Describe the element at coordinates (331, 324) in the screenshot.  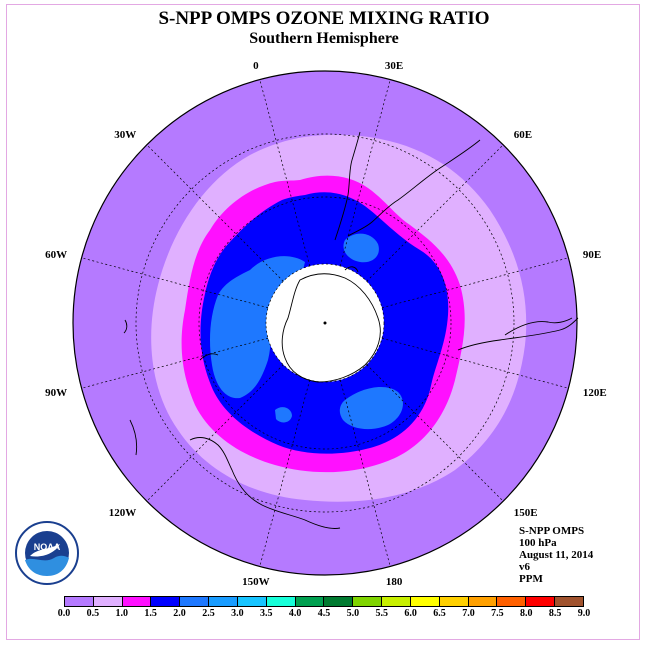
I see `antarctica-coast` at that location.